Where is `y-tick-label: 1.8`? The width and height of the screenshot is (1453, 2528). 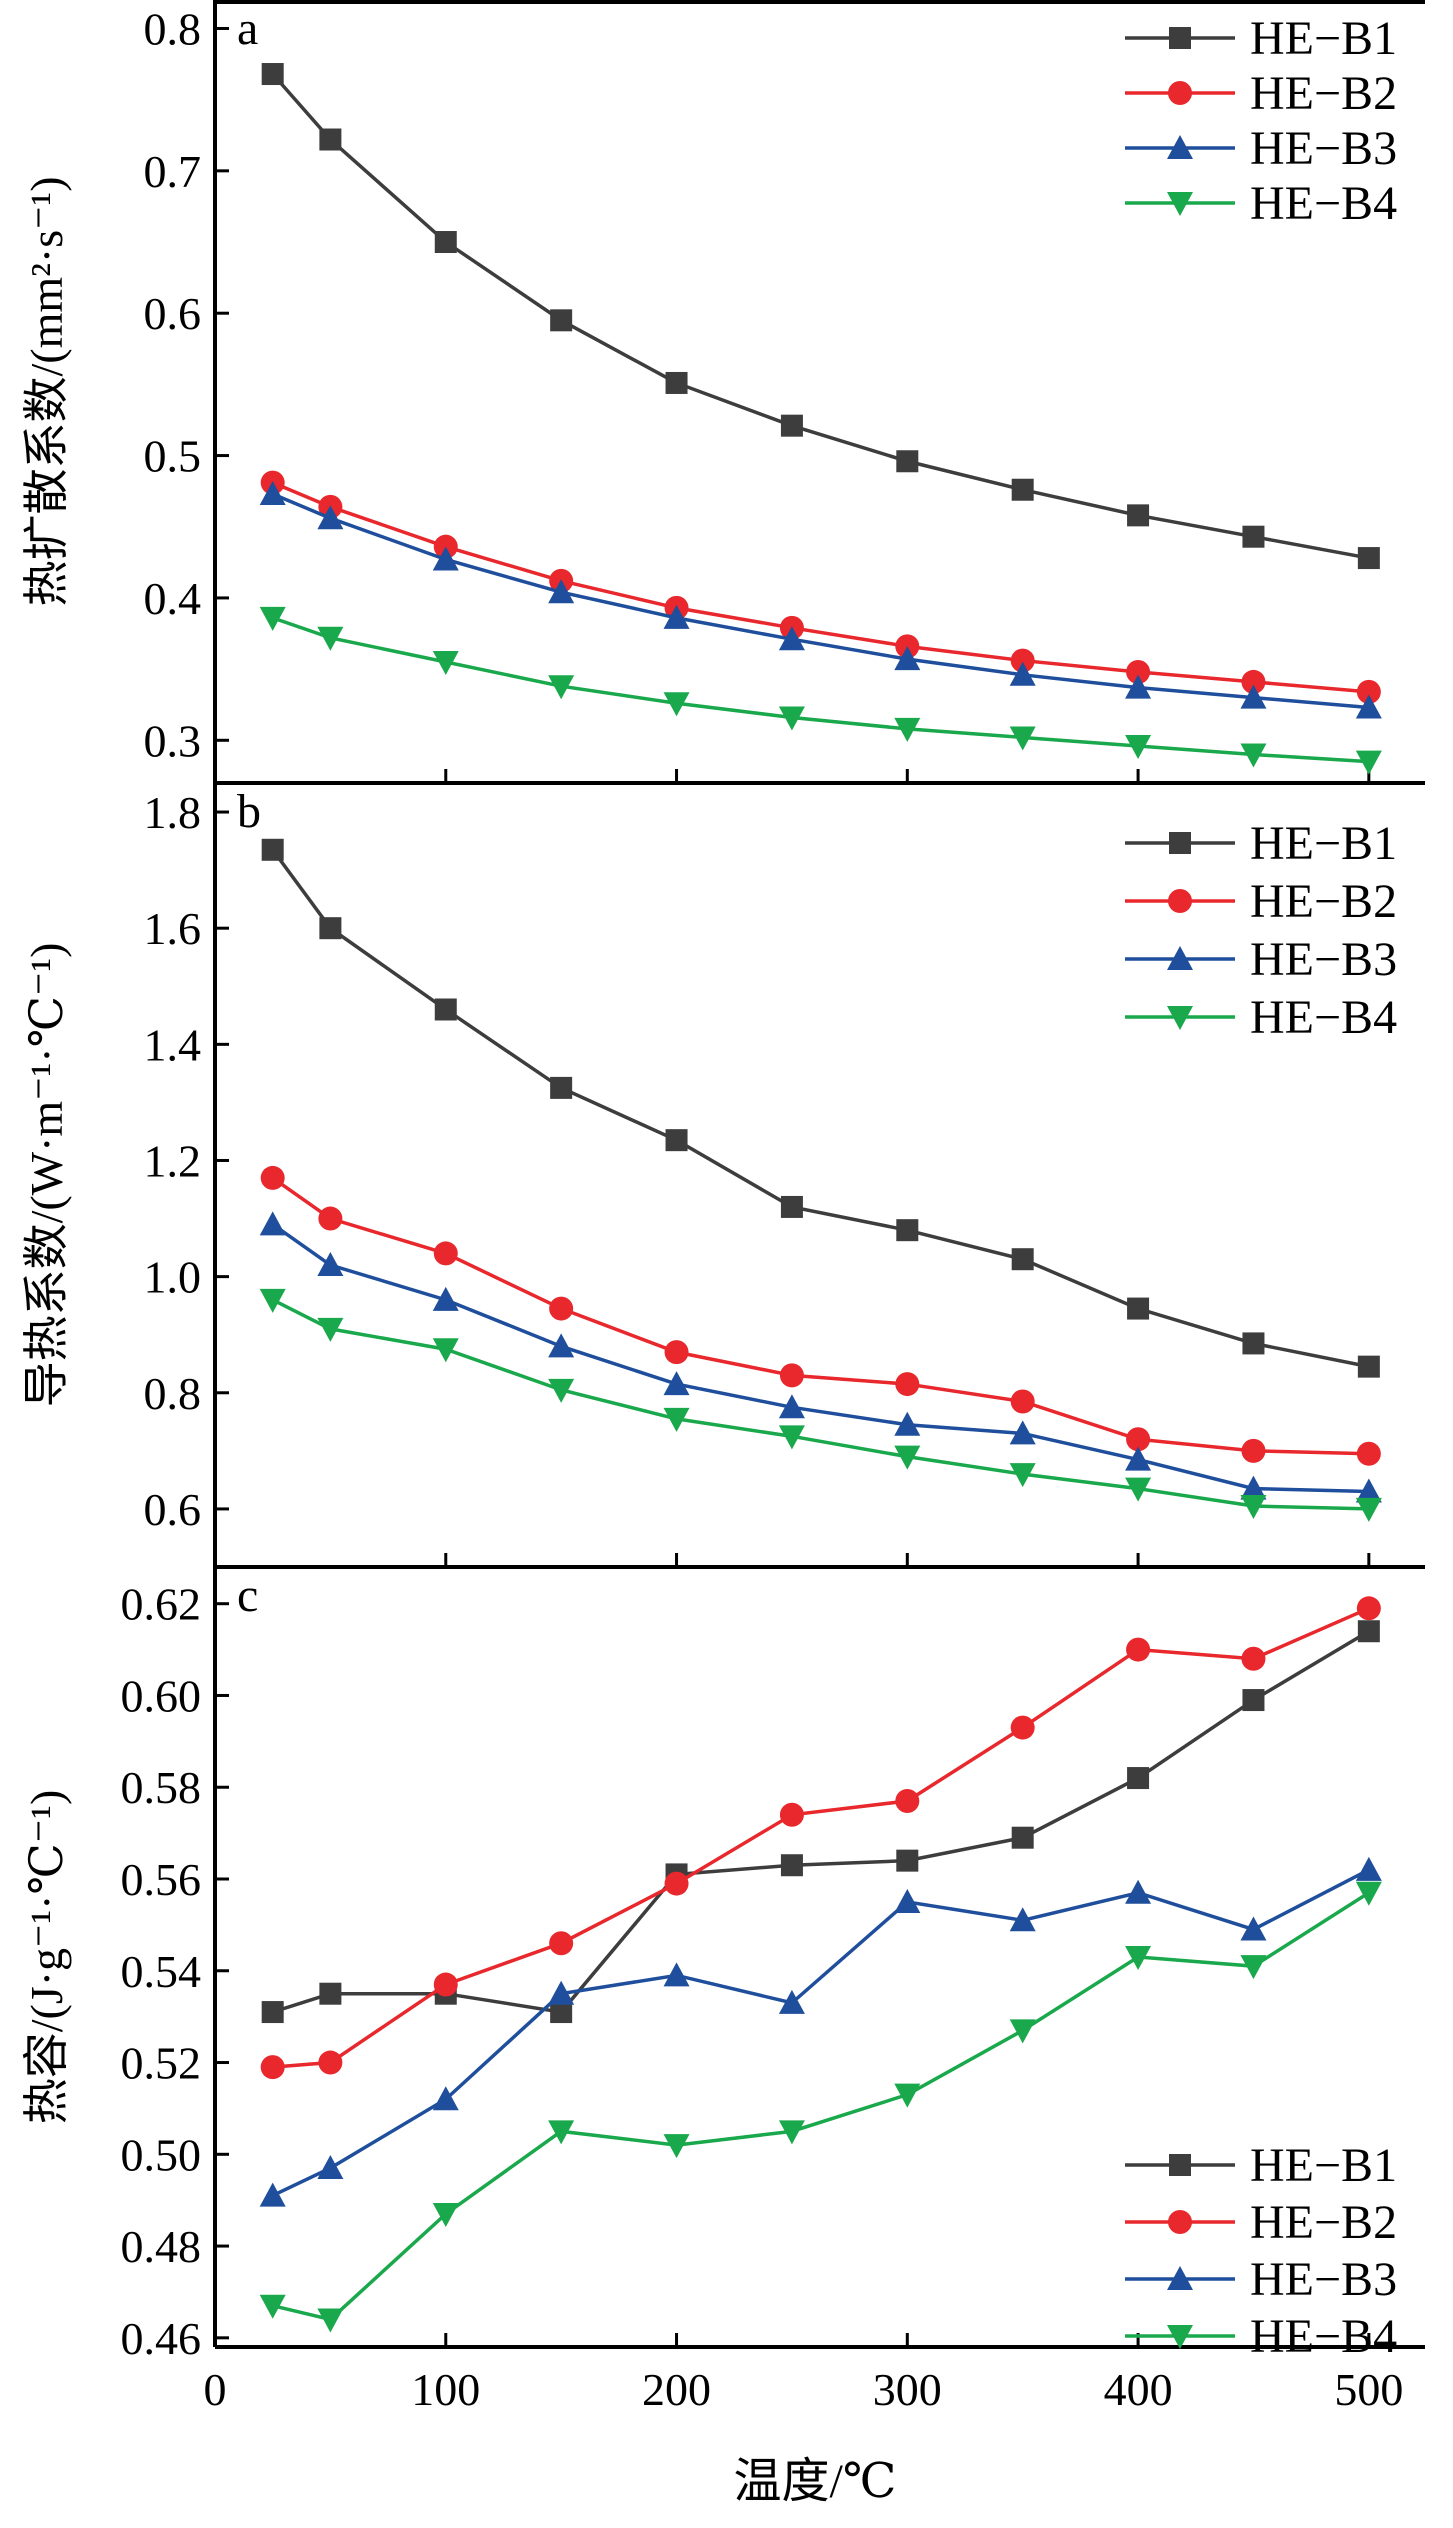
y-tick-label: 1.8 is located at coordinates (173, 812).